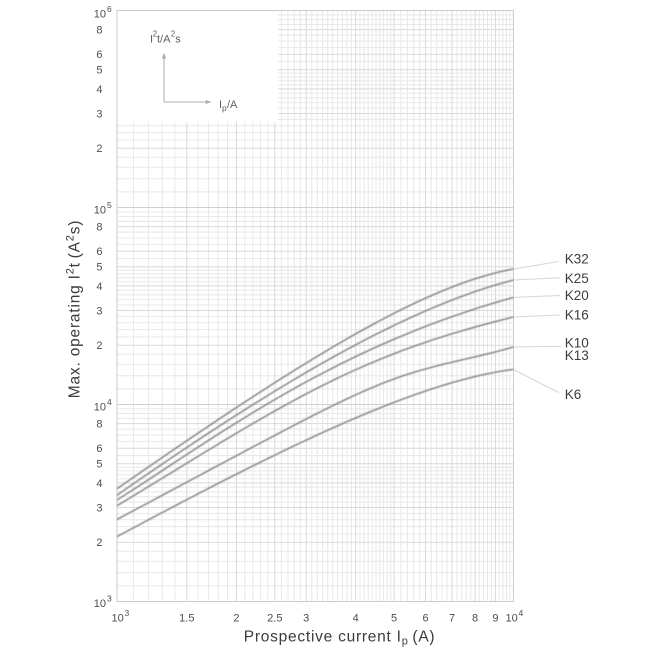 The height and width of the screenshot is (650, 650). I want to click on svg-text: t/A, so click(164, 40).